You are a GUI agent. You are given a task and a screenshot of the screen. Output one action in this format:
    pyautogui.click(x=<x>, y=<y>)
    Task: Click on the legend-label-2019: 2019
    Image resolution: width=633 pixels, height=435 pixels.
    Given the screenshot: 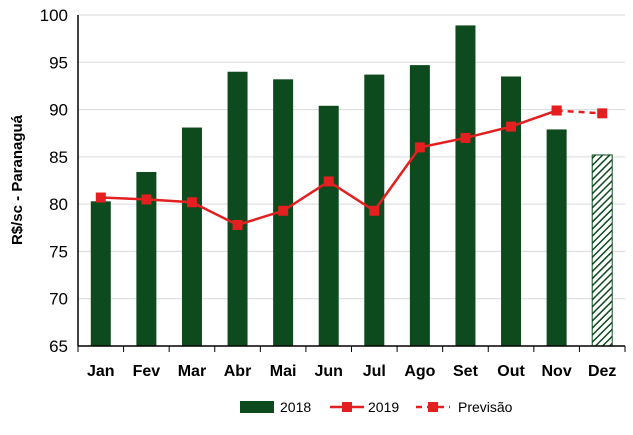 What is the action you would take?
    pyautogui.click(x=383, y=407)
    